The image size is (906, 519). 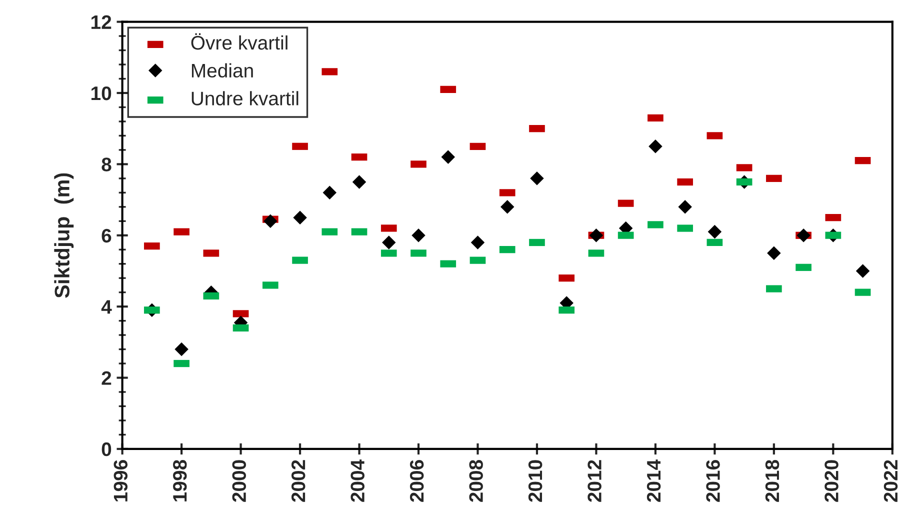 What do you see at coordinates (245, 98) in the screenshot?
I see `legend-label: Undre kvartil` at bounding box center [245, 98].